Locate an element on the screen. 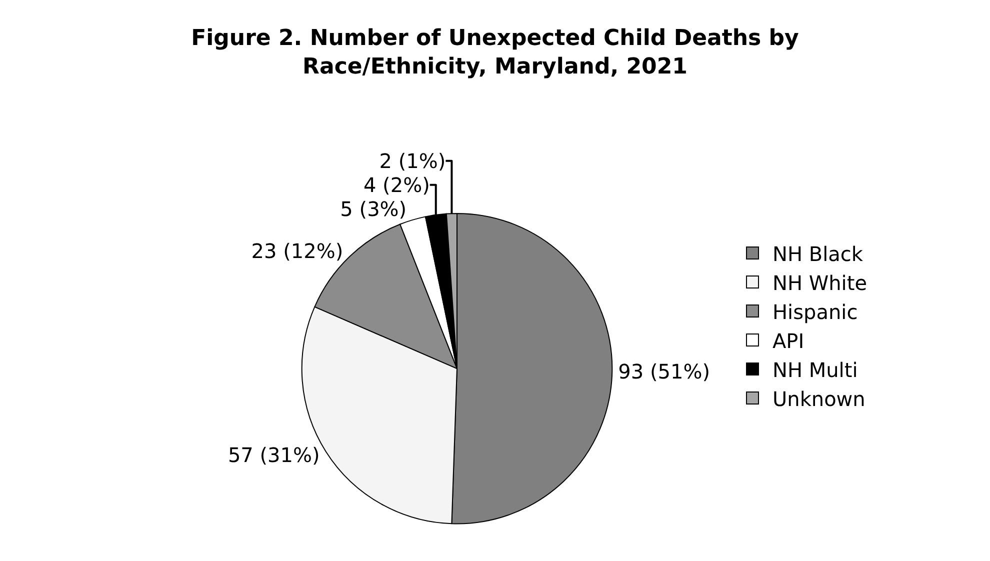 Image resolution: width=990 pixels, height=561 pixels. data-label: 57 (31%) is located at coordinates (274, 454).